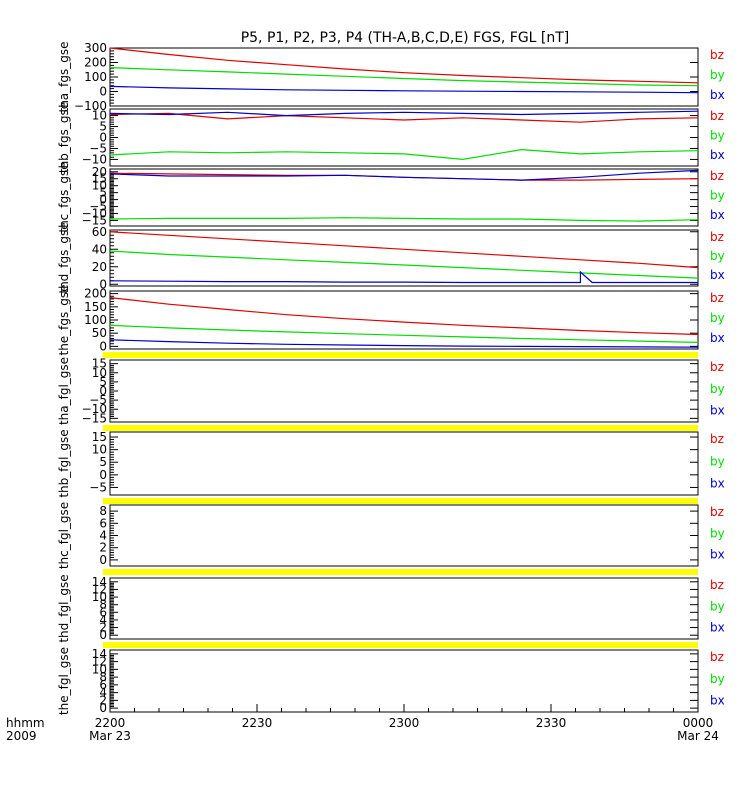 The width and height of the screenshot is (750, 800). Describe the element at coordinates (64, 137) in the screenshot. I see `panel-ylabel: thb_fgs_gse` at that location.